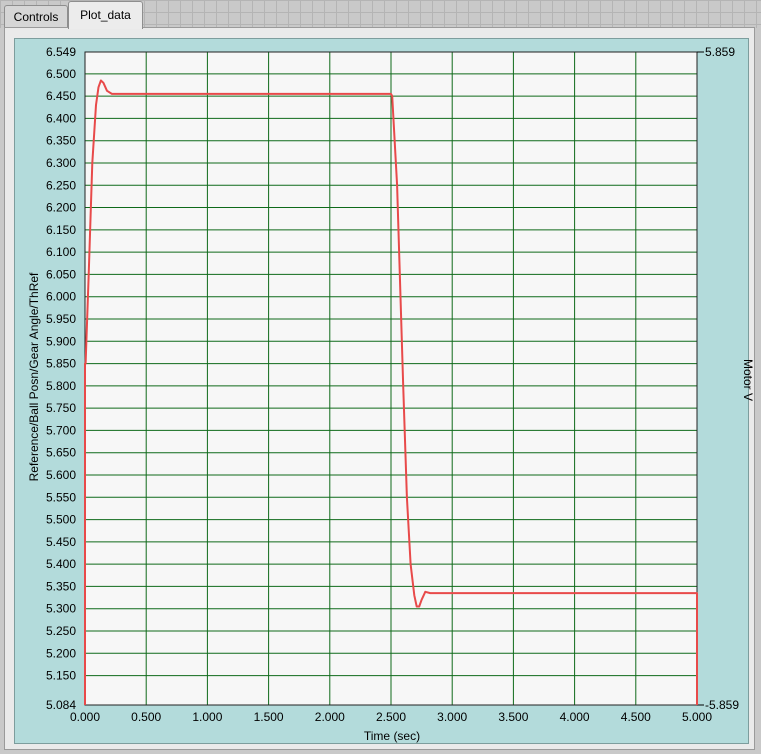  I want to click on y-tick-label: 5.250, so click(61, 631).